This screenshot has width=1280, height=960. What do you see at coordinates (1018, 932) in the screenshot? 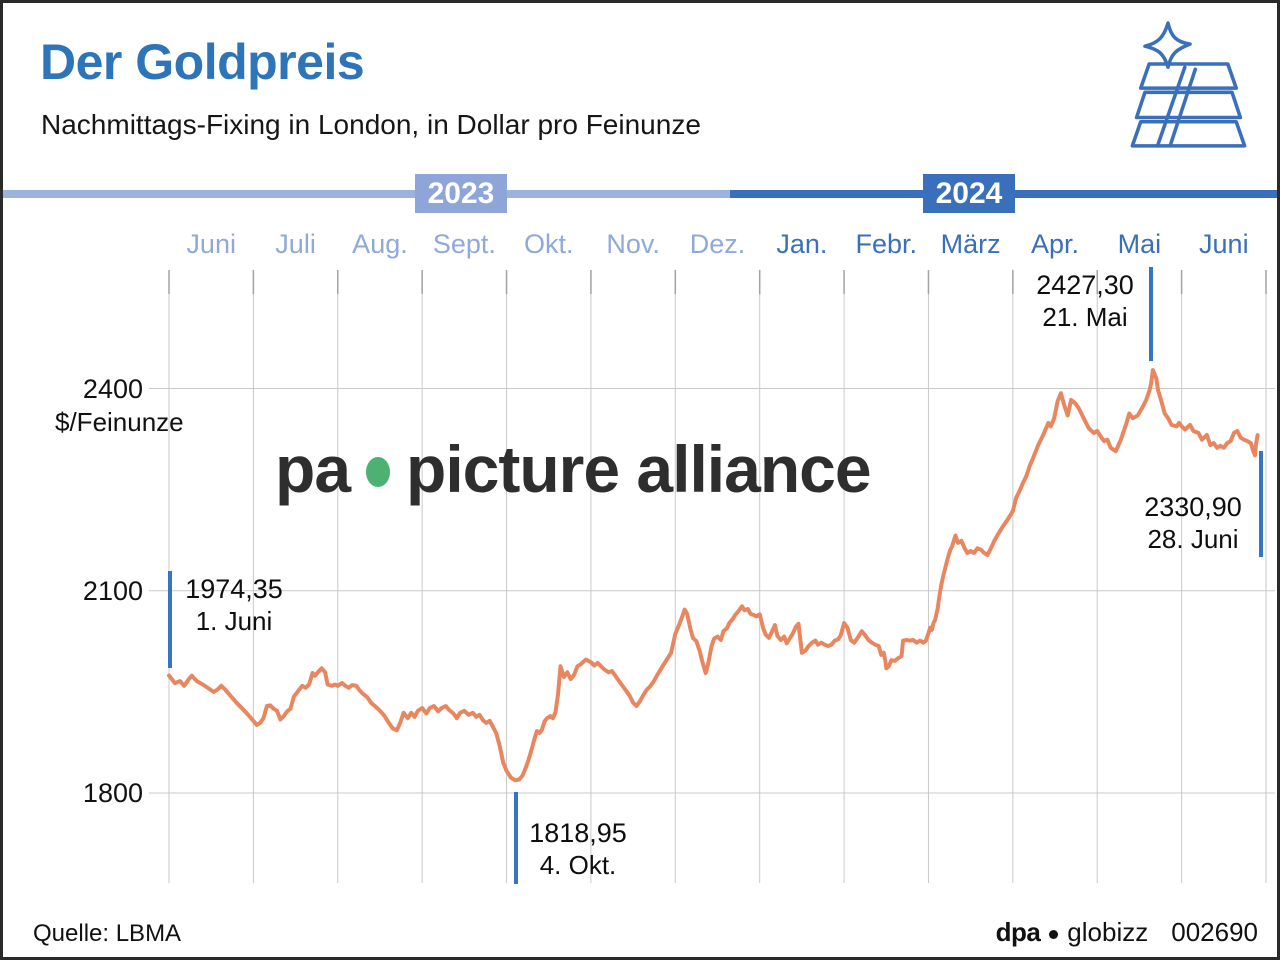
I see `credit-dpa: dpa` at bounding box center [1018, 932].